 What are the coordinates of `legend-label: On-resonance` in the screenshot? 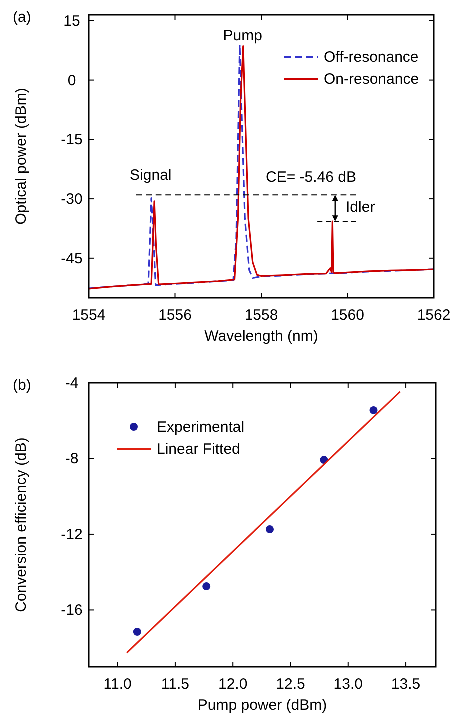 It's located at (372, 79).